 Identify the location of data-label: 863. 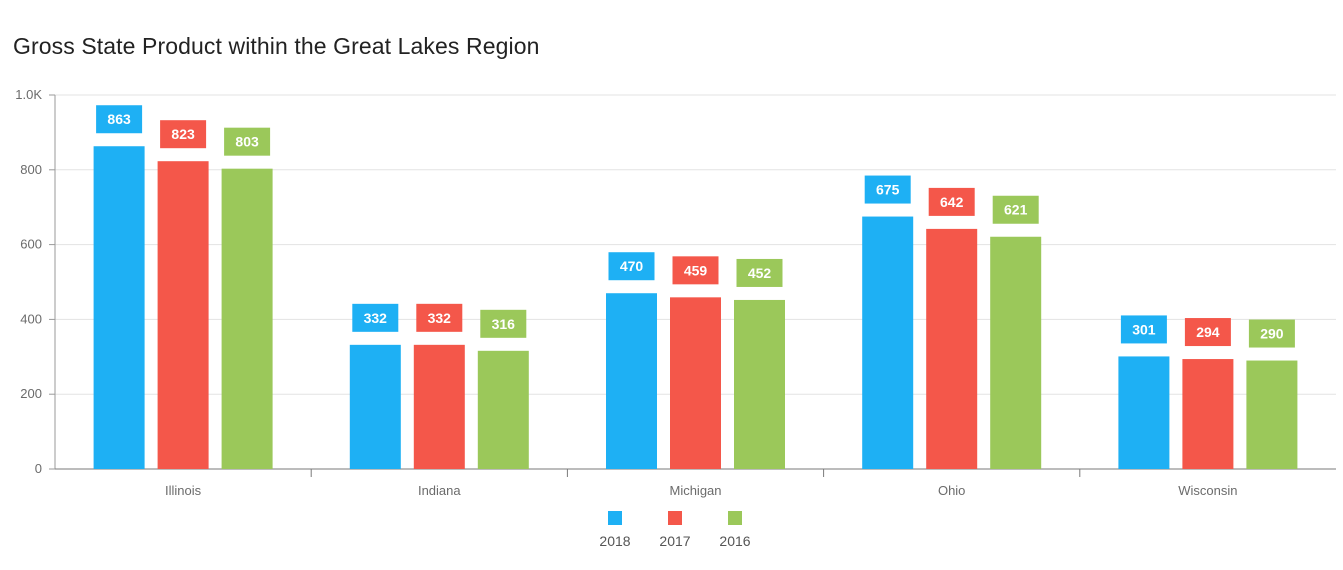
(119, 119).